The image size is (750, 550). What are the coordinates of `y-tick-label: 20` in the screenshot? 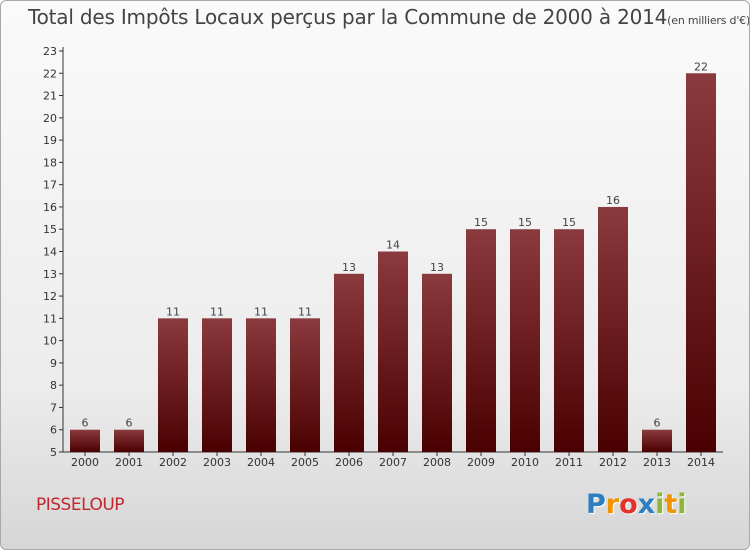 It's located at (50, 118).